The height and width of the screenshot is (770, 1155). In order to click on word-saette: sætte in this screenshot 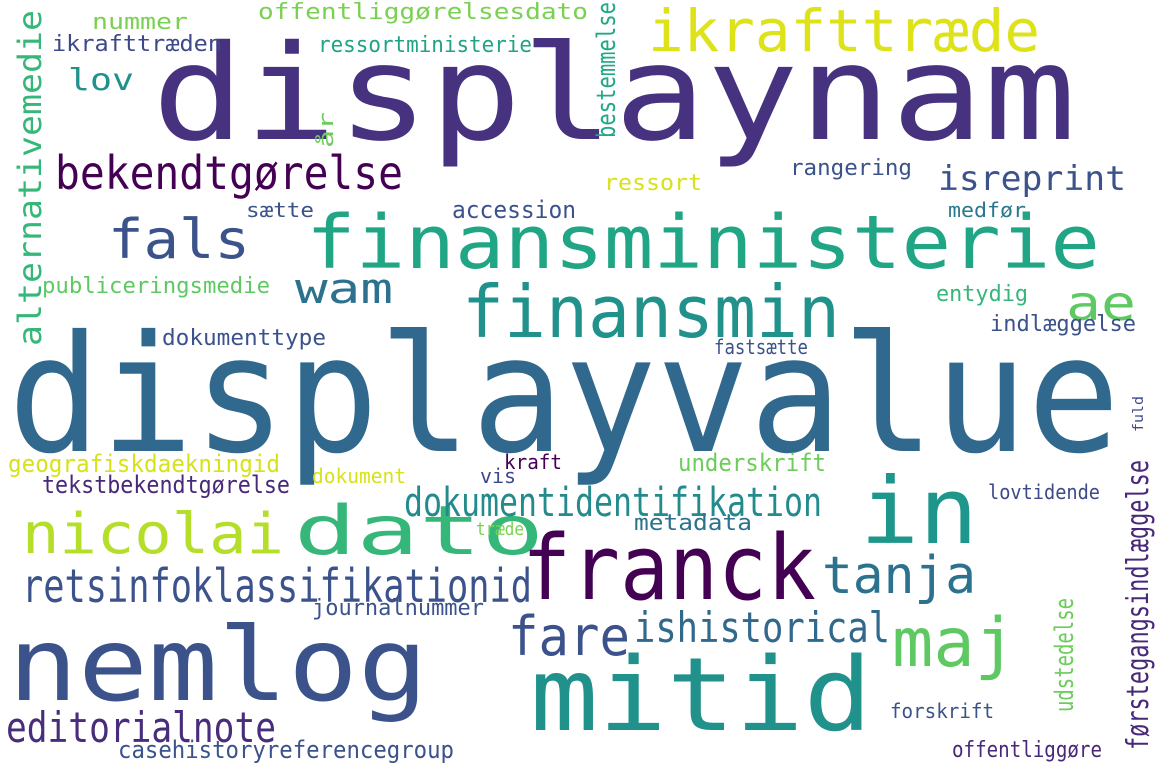, I will do `click(280, 210)`.